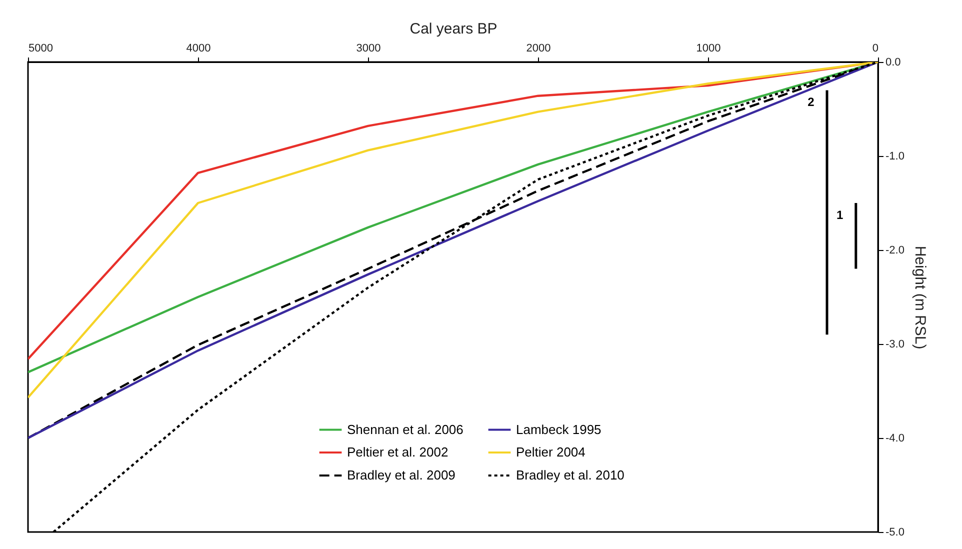 This screenshot has height=549, width=962. I want to click on x-tick-label: 4000, so click(198, 48).